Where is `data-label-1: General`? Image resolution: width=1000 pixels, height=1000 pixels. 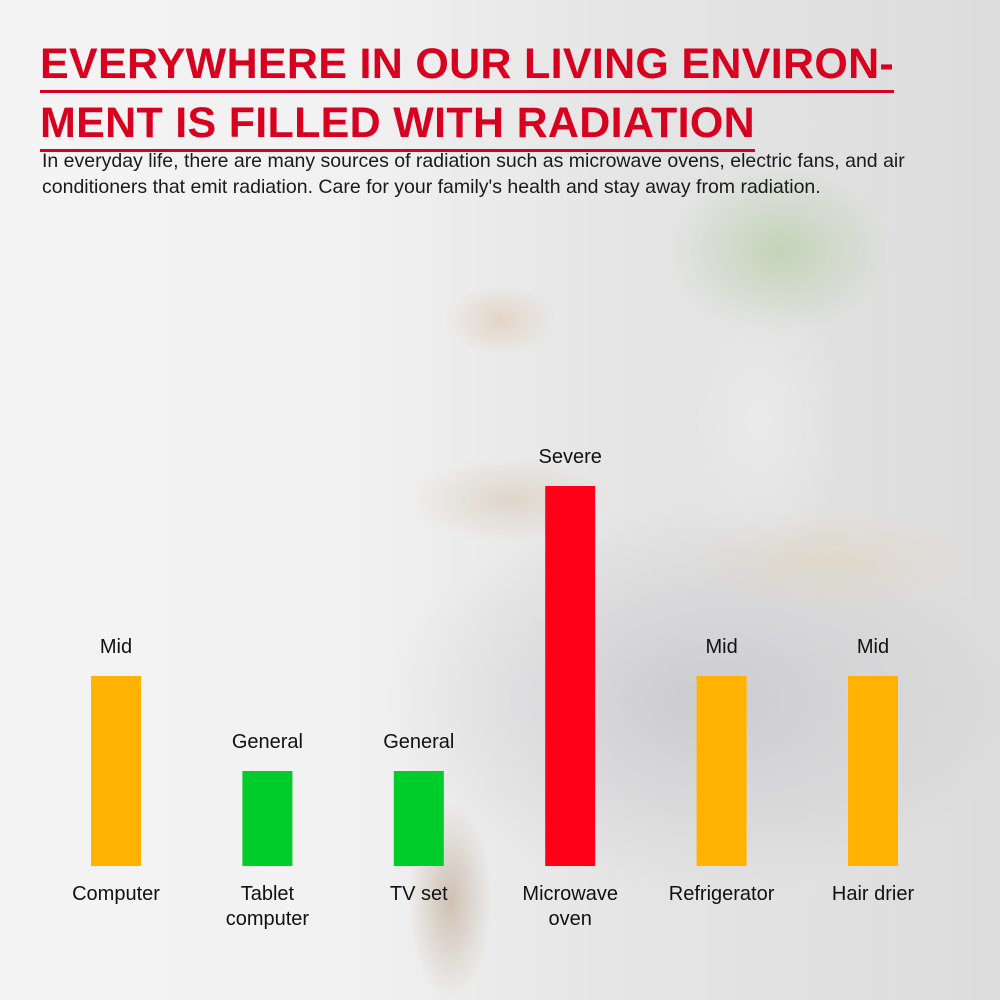
data-label-1: General is located at coordinates (267, 742).